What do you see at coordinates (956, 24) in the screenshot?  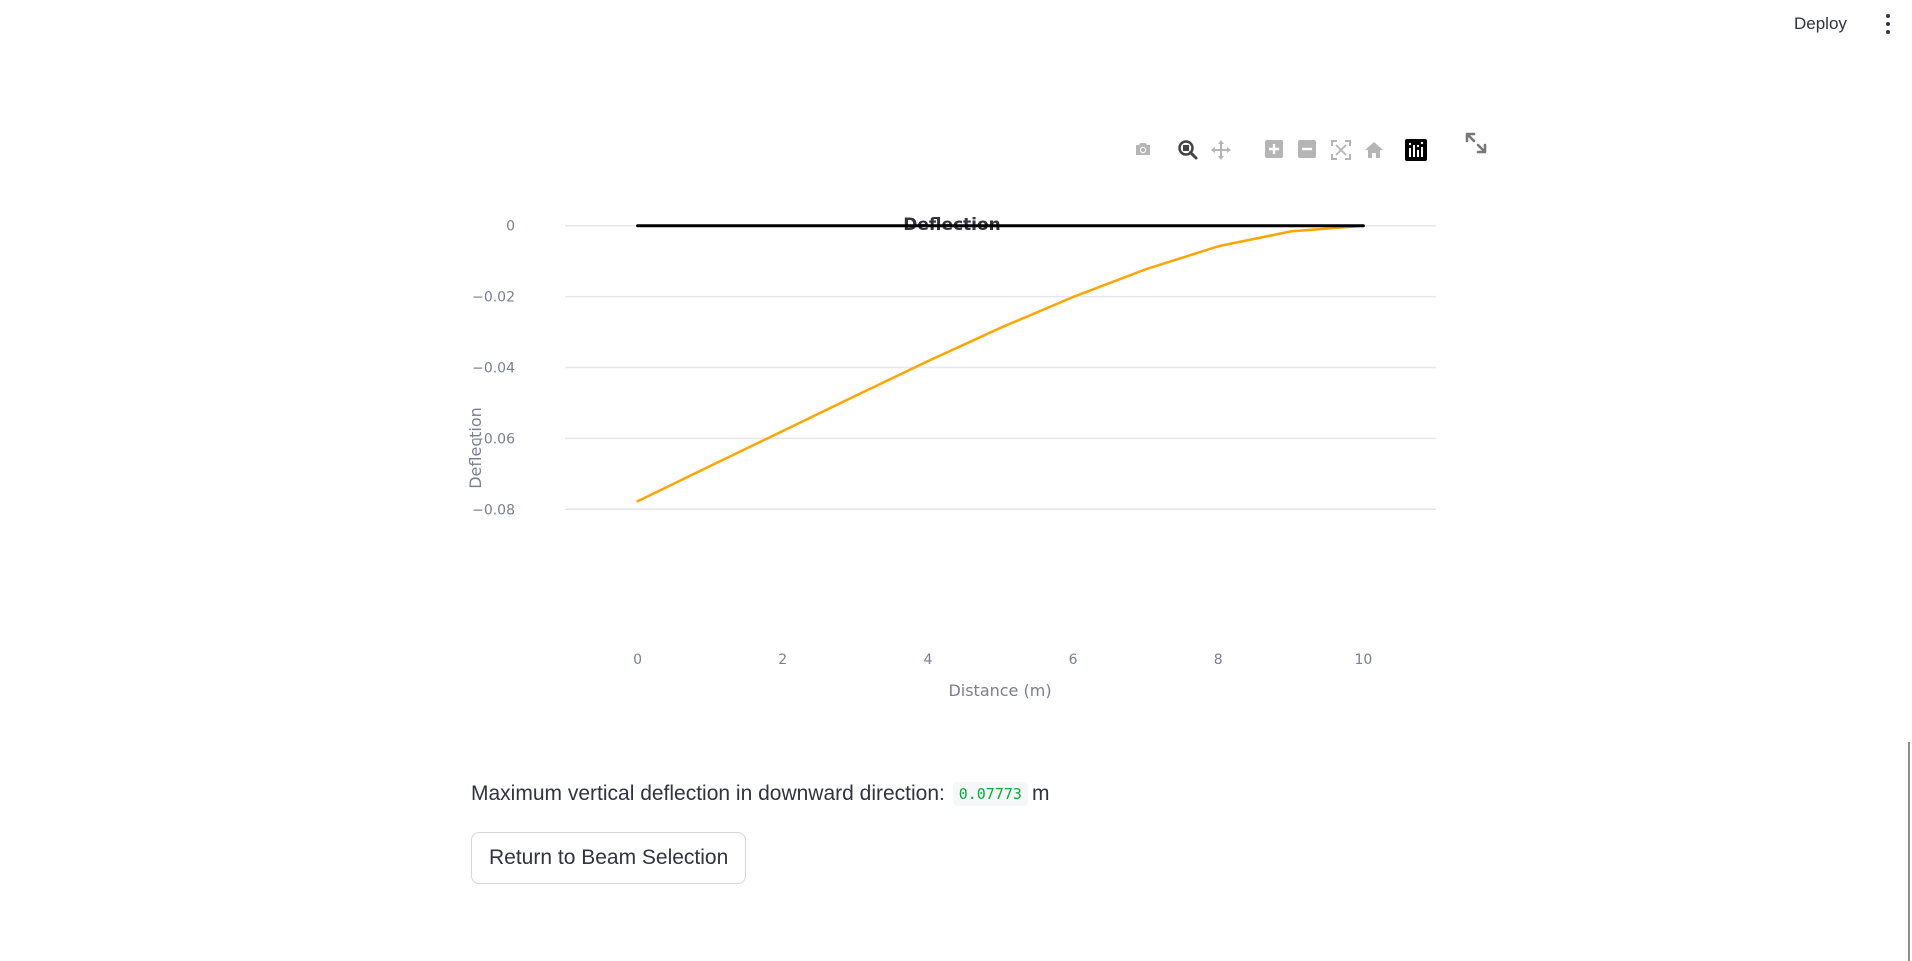 I see `app-header: Deploy` at bounding box center [956, 24].